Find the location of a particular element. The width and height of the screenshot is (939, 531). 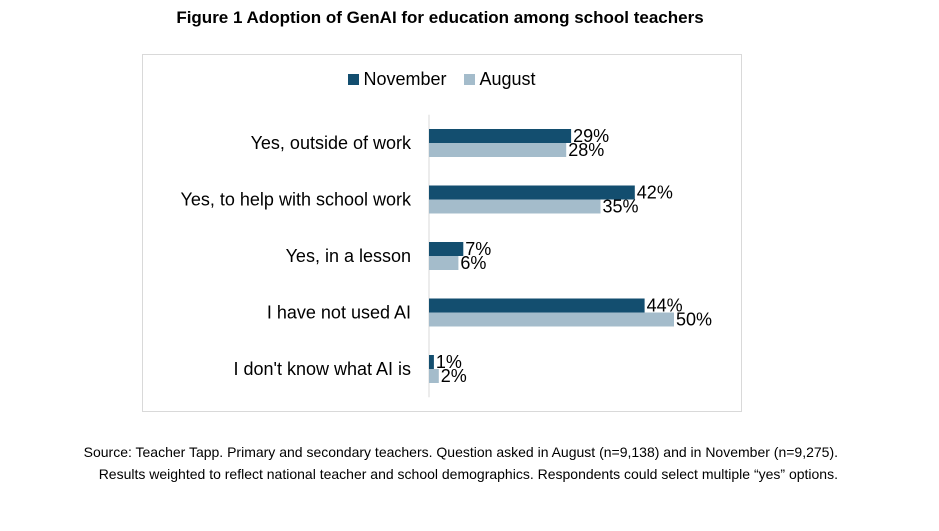

data-label-august: 50% is located at coordinates (694, 320).